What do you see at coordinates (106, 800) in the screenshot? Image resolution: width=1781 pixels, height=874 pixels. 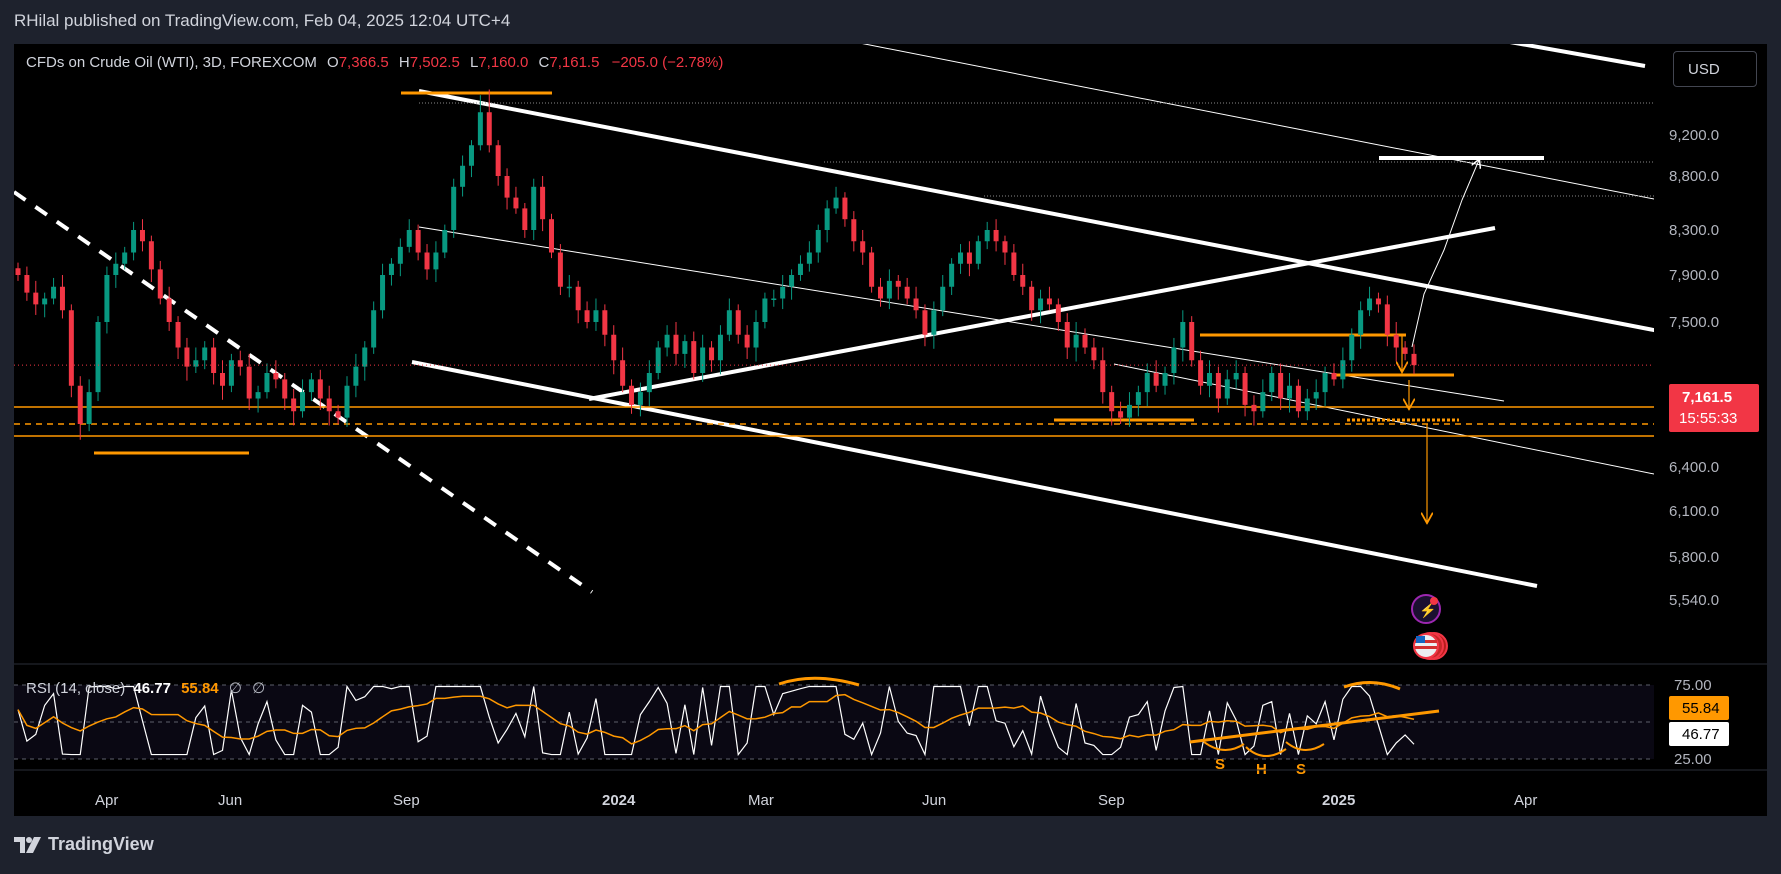 I see `x-tick-label: Apr` at bounding box center [106, 800].